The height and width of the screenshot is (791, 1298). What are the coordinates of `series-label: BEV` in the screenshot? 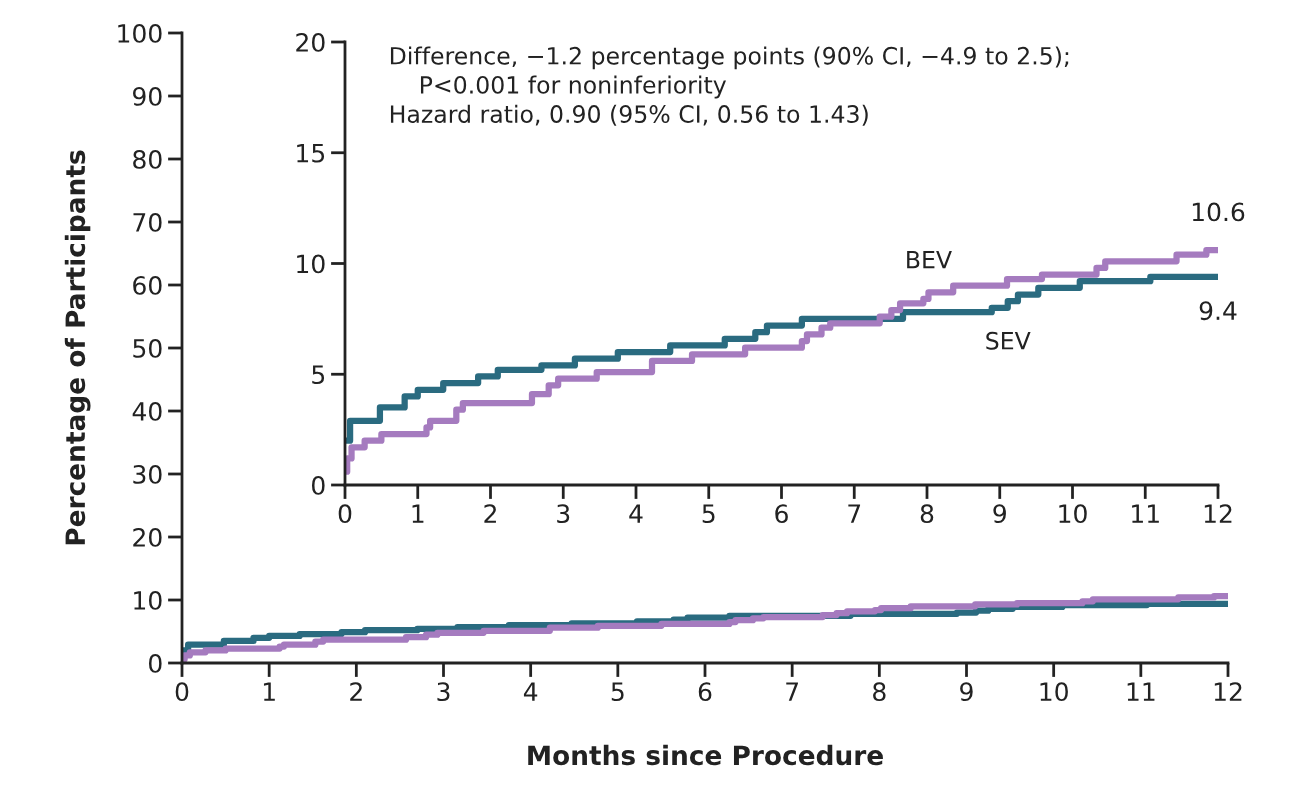 It's located at (929, 260).